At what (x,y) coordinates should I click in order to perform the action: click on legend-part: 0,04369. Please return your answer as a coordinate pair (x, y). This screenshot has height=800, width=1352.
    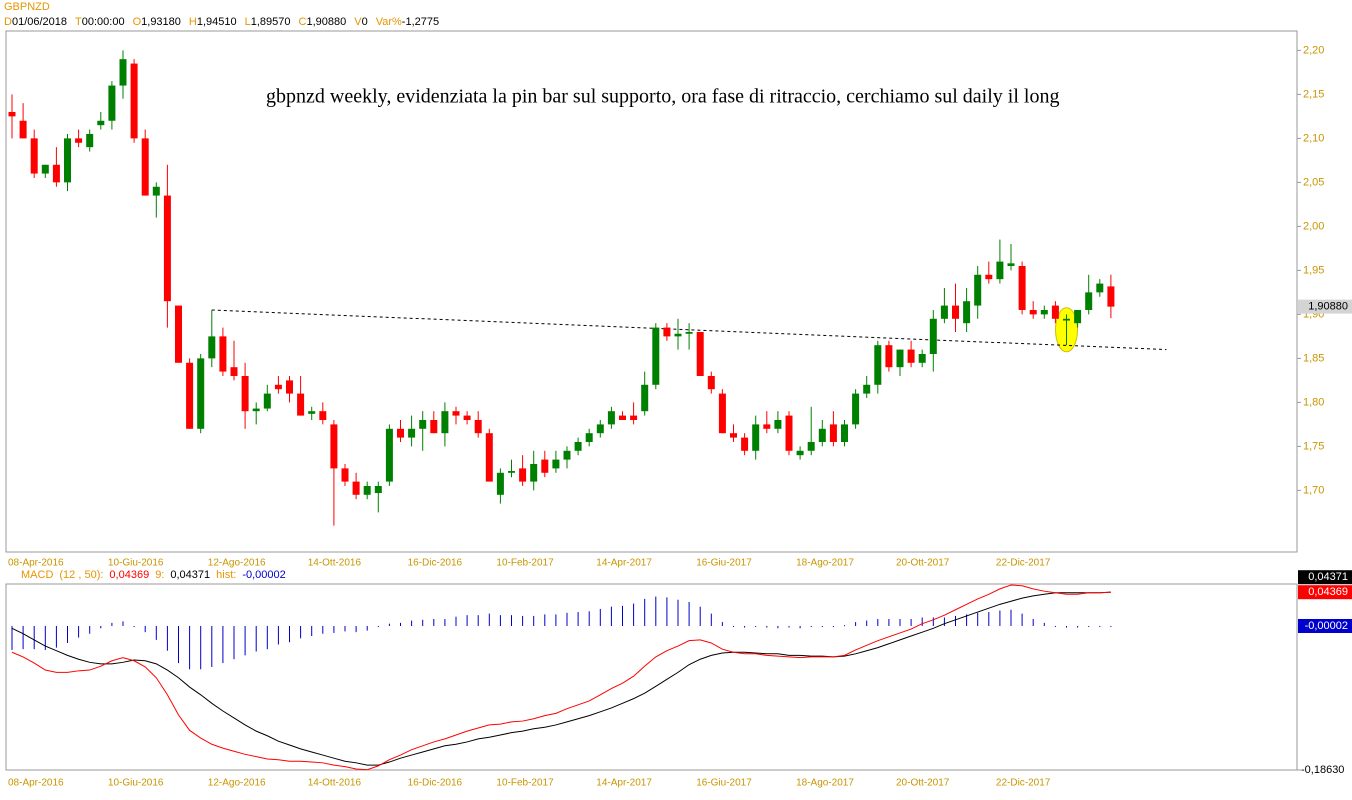
    Looking at the image, I should click on (129, 575).